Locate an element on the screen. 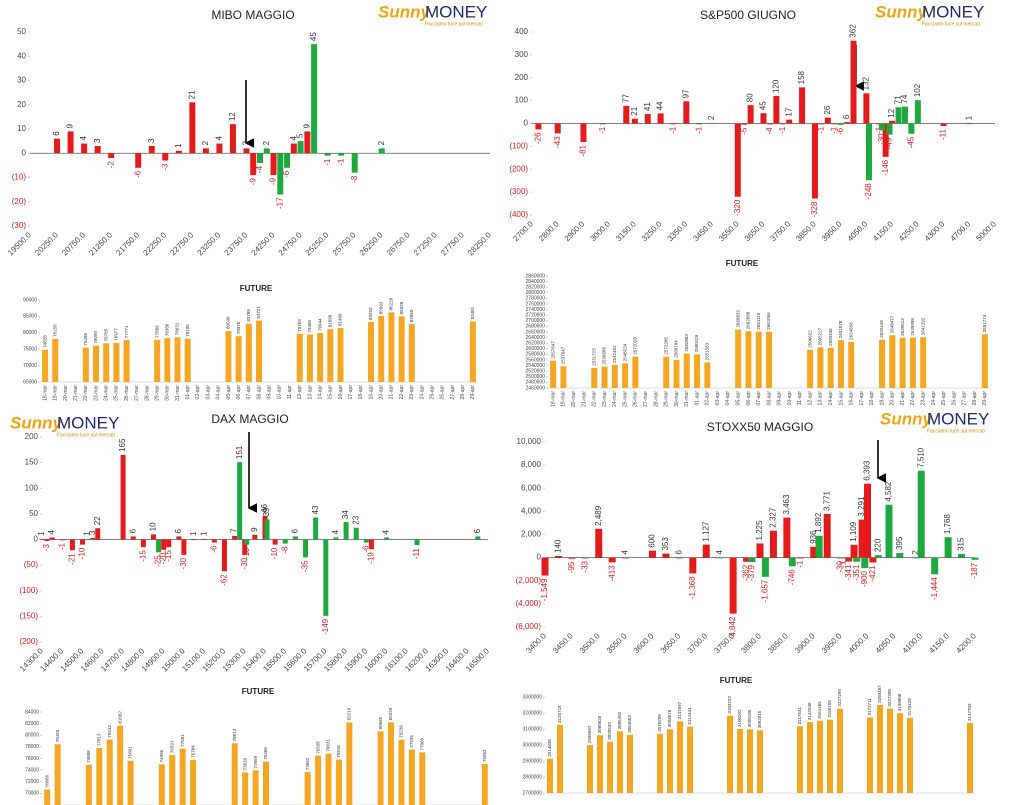 Image resolution: width=1024 pixels, height=805 pixels. data-label: -6 is located at coordinates (137, 174).